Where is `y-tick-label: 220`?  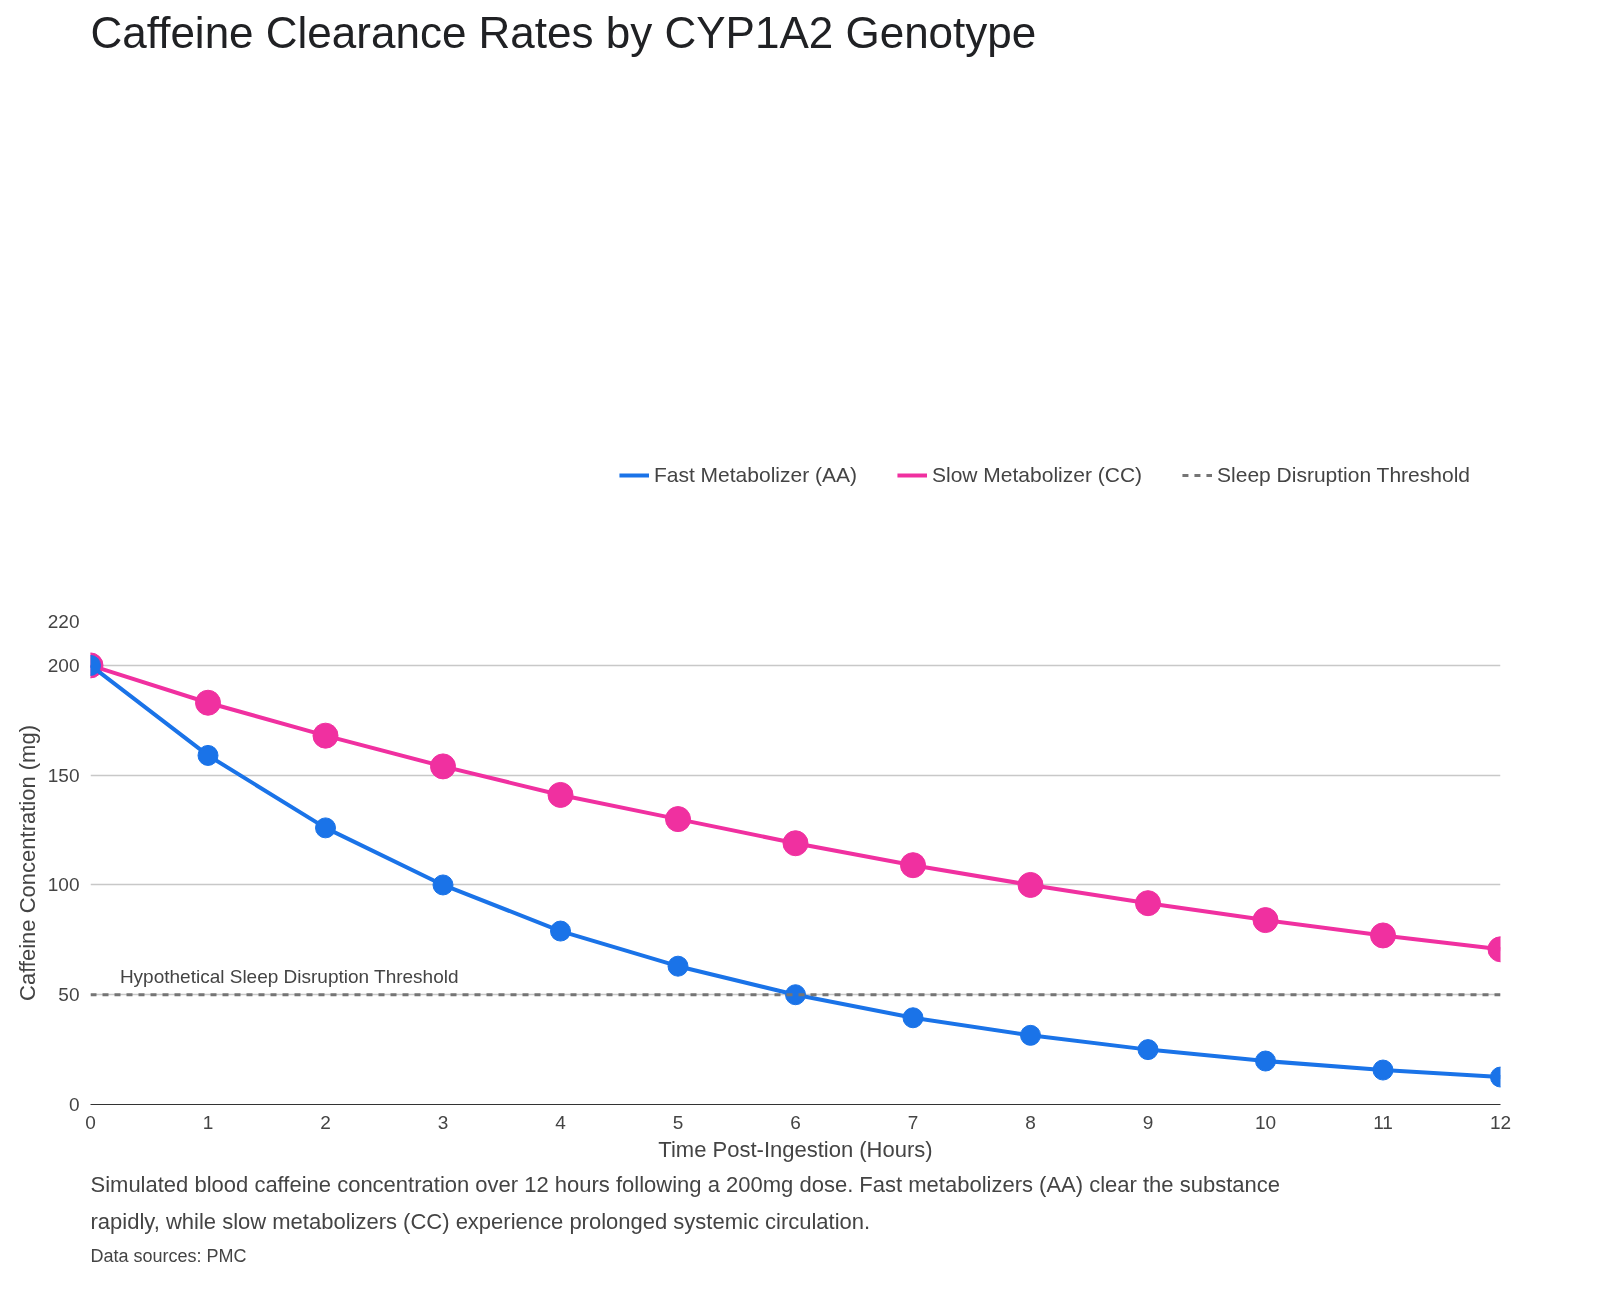 y-tick-label: 220 is located at coordinates (63, 621).